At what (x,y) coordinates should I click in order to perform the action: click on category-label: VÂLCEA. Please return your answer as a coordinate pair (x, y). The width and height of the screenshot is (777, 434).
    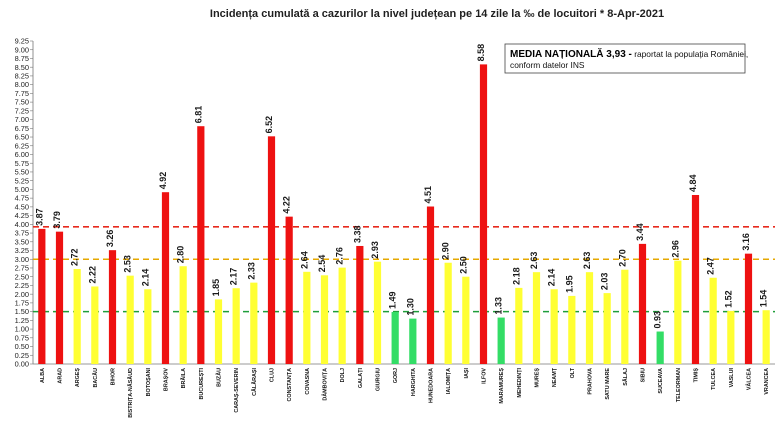
    Looking at the image, I should click on (749, 379).